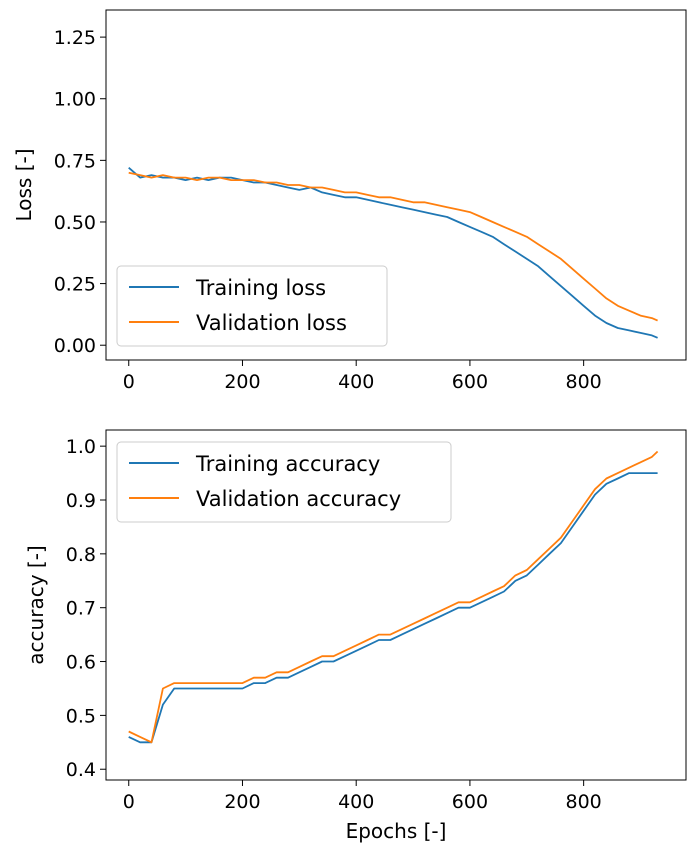 This screenshot has width=696, height=853. What do you see at coordinates (75, 285) in the screenshot?
I see `y-tick-label: 0.25` at bounding box center [75, 285].